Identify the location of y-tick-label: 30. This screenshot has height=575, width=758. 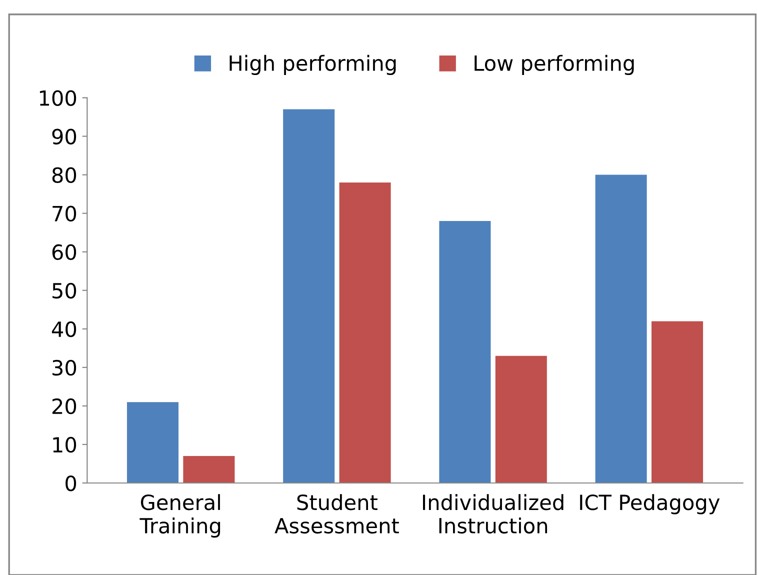
(64, 368).